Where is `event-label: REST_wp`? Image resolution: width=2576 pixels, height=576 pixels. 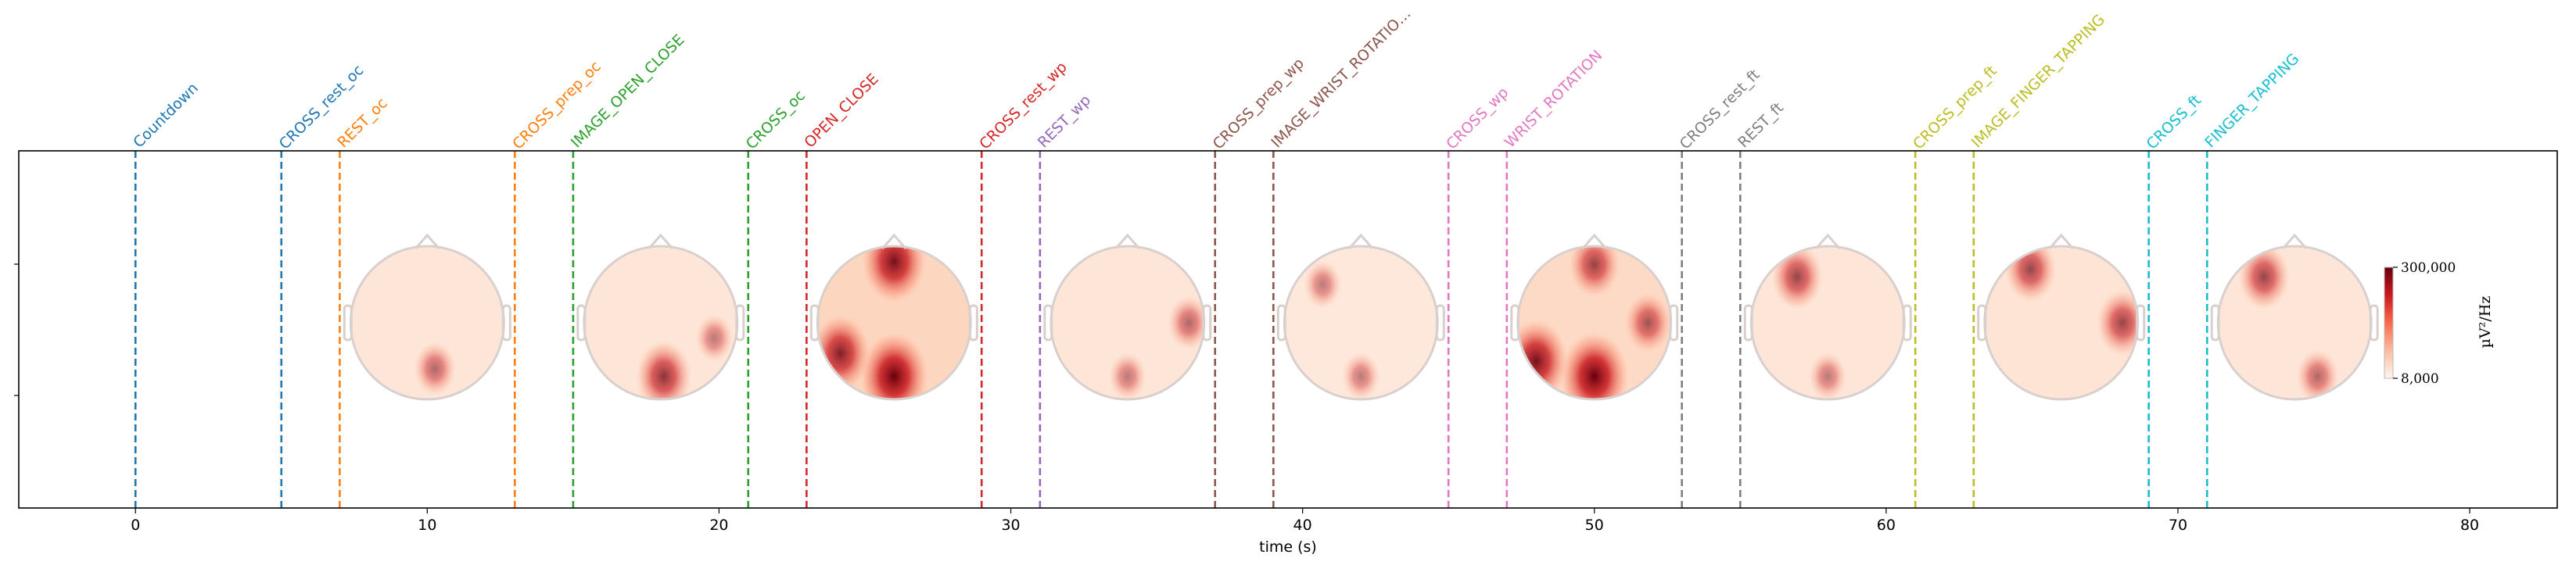 event-label: REST_wp is located at coordinates (1064, 121).